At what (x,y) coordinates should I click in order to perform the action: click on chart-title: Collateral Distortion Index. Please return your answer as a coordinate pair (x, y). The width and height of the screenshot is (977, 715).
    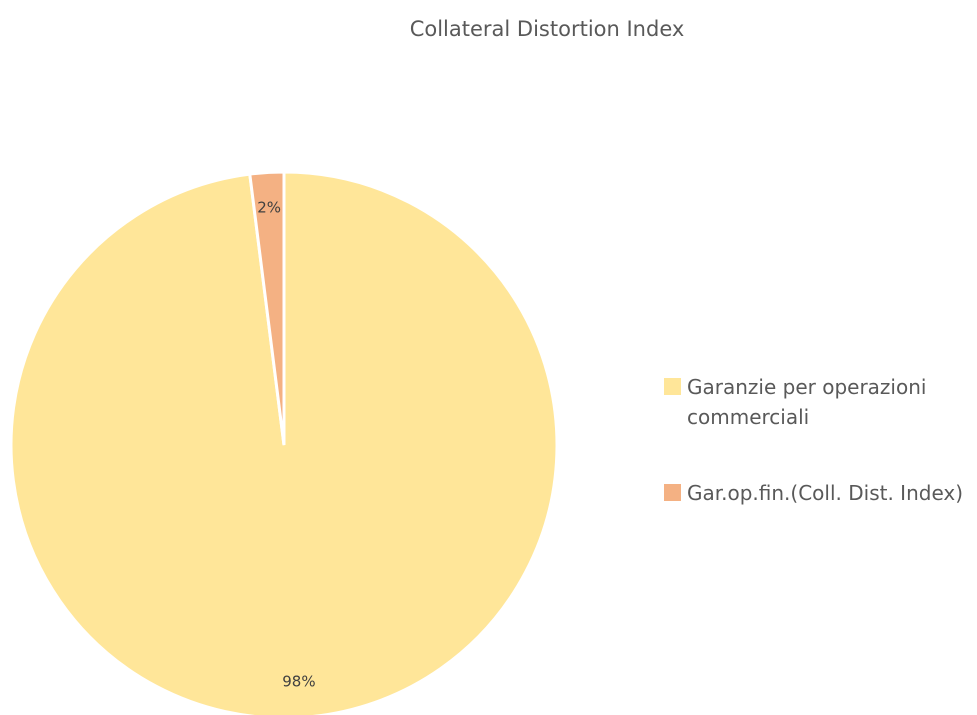
    Looking at the image, I should click on (547, 29).